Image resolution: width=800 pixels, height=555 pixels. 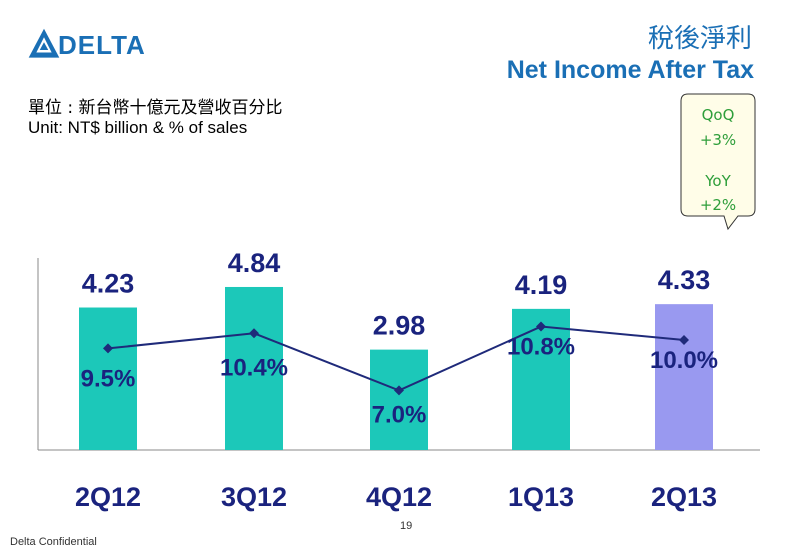 I want to click on bar-value-label: 4.84, so click(x=254, y=263).